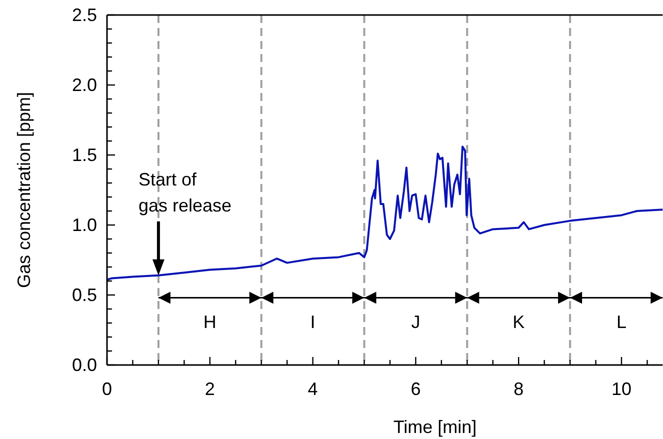 The width and height of the screenshot is (663, 439). What do you see at coordinates (519, 389) in the screenshot?
I see `x-tick-label: 8` at bounding box center [519, 389].